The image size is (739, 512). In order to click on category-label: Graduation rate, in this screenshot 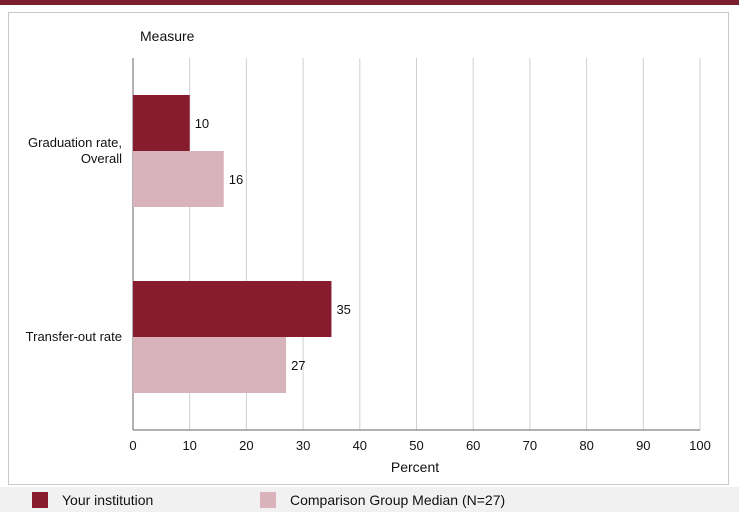, I will do `click(75, 142)`.